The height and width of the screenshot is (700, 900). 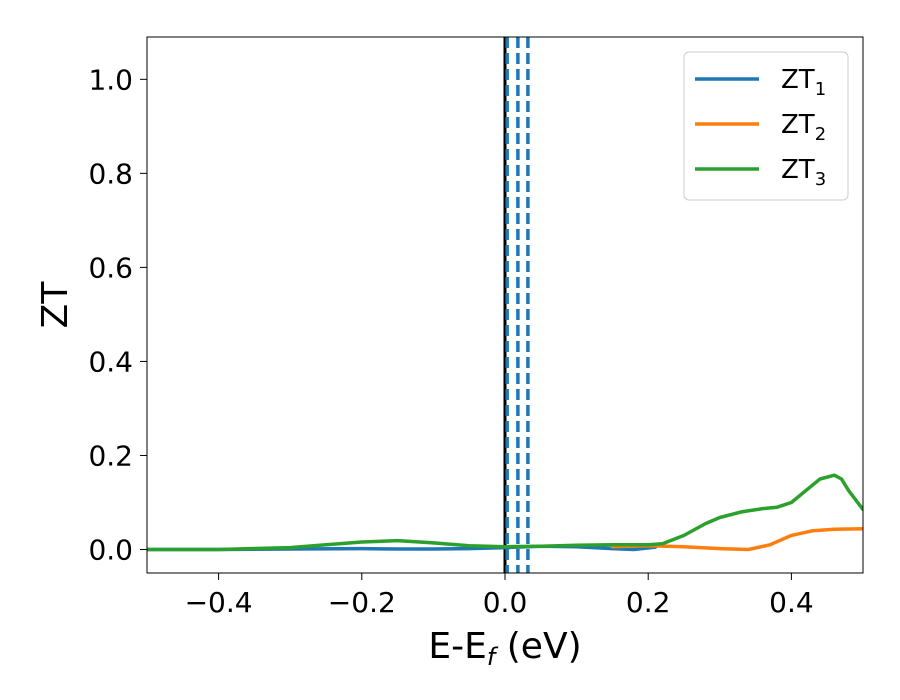 I want to click on x-axis-label: E-Ef (eV), so click(x=504, y=648).